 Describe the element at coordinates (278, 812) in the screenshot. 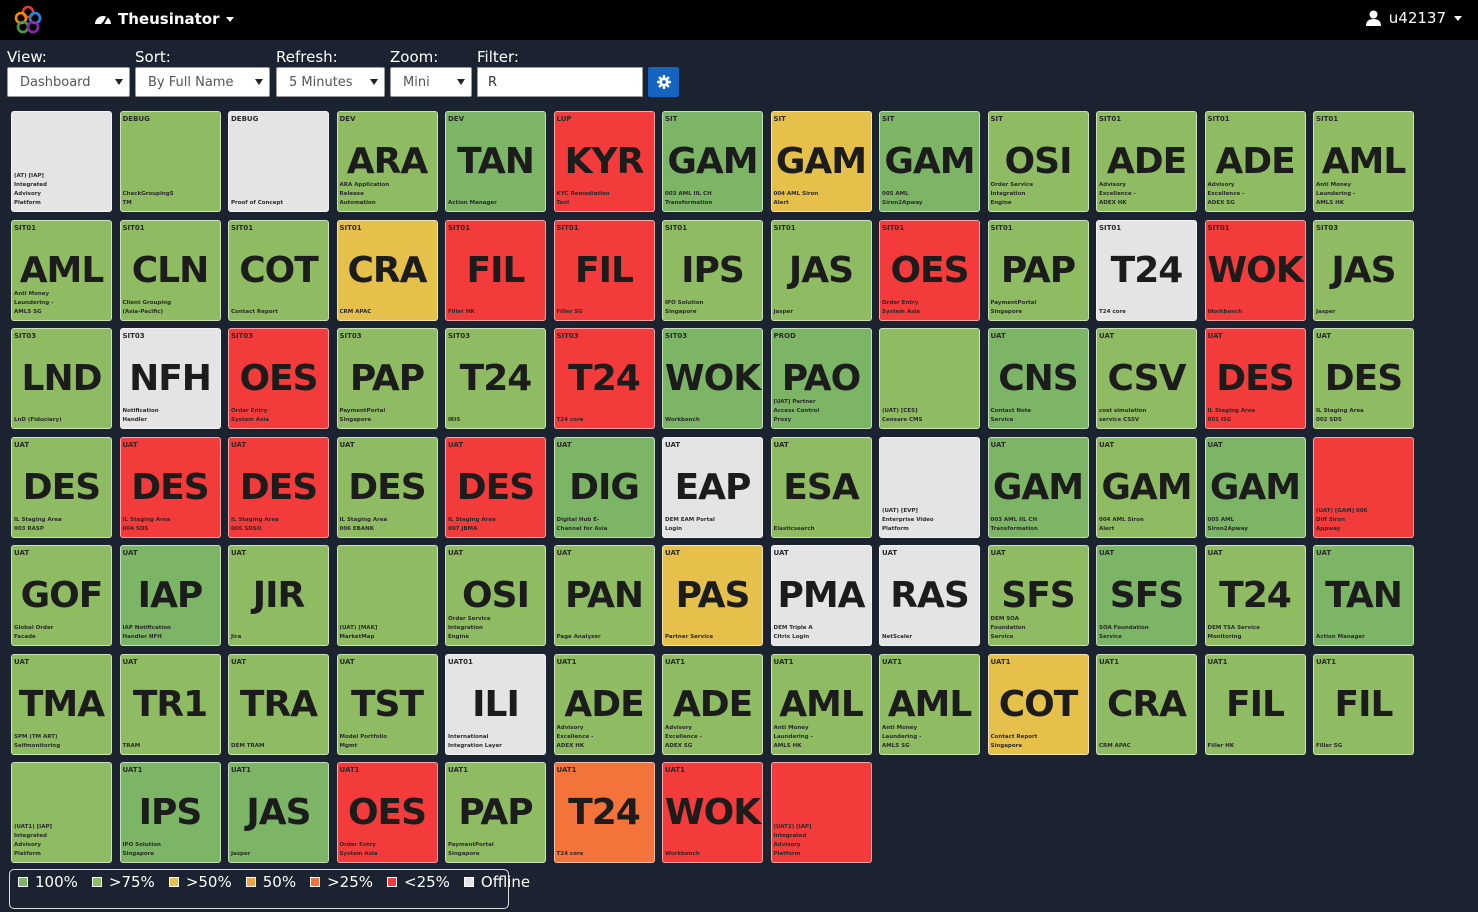

I see `service-tile: UAT1 JAS Jasper` at that location.